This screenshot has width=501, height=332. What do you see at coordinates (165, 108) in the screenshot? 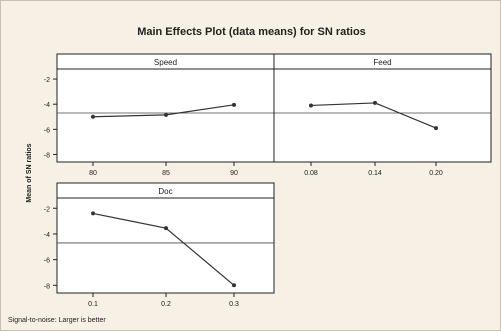
I see `panel-speed` at bounding box center [165, 108].